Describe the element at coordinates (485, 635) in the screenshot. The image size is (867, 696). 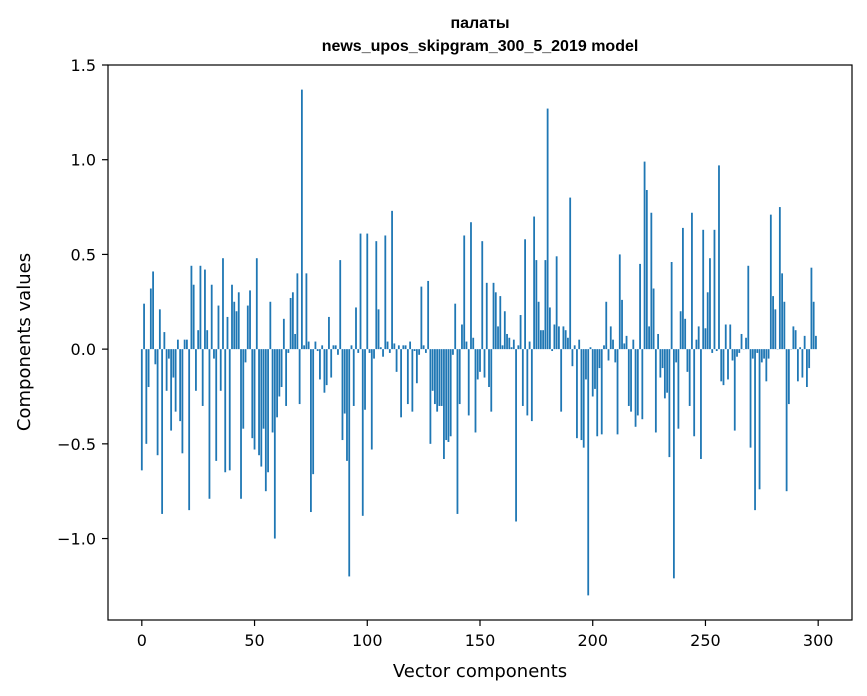
I see `x-axis-ticks: 0 50 100 150 200 250 300` at that location.